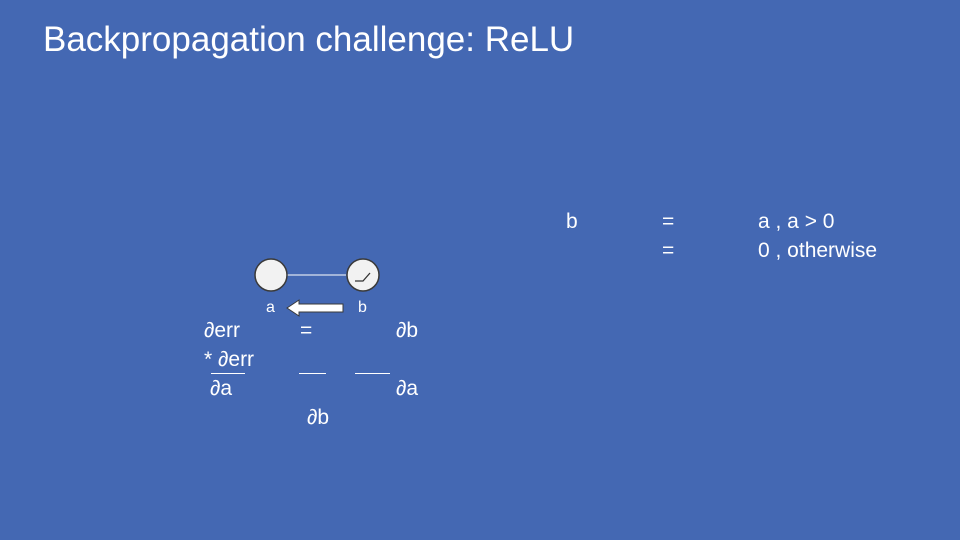 This screenshot has height=540, width=960. What do you see at coordinates (306, 330) in the screenshot?
I see `equation-equals: =` at bounding box center [306, 330].